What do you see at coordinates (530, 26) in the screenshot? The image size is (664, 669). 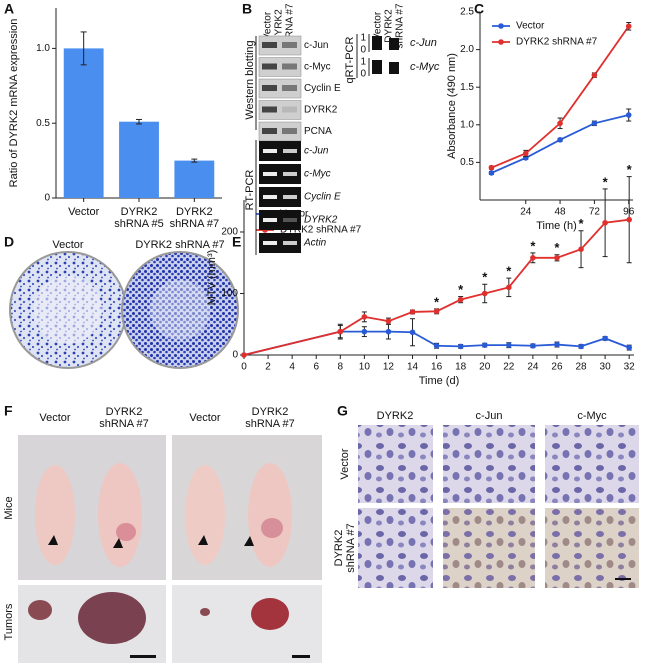 I see `legend-label: Vector` at bounding box center [530, 26].